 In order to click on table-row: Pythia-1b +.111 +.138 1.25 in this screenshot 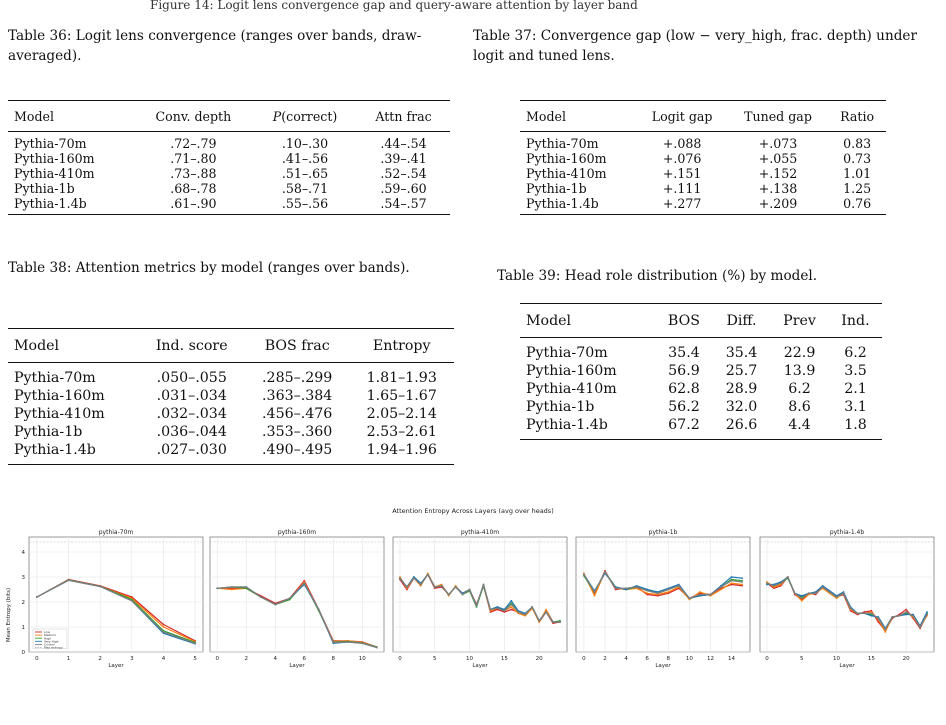, I will do `click(703, 188)`.